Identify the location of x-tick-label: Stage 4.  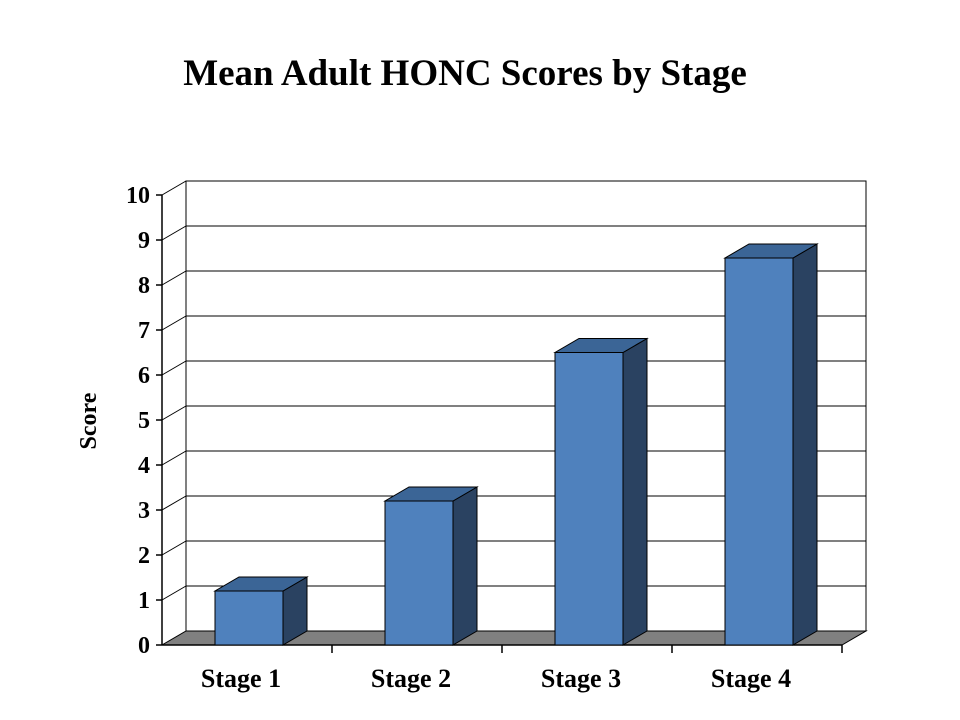
(751, 678).